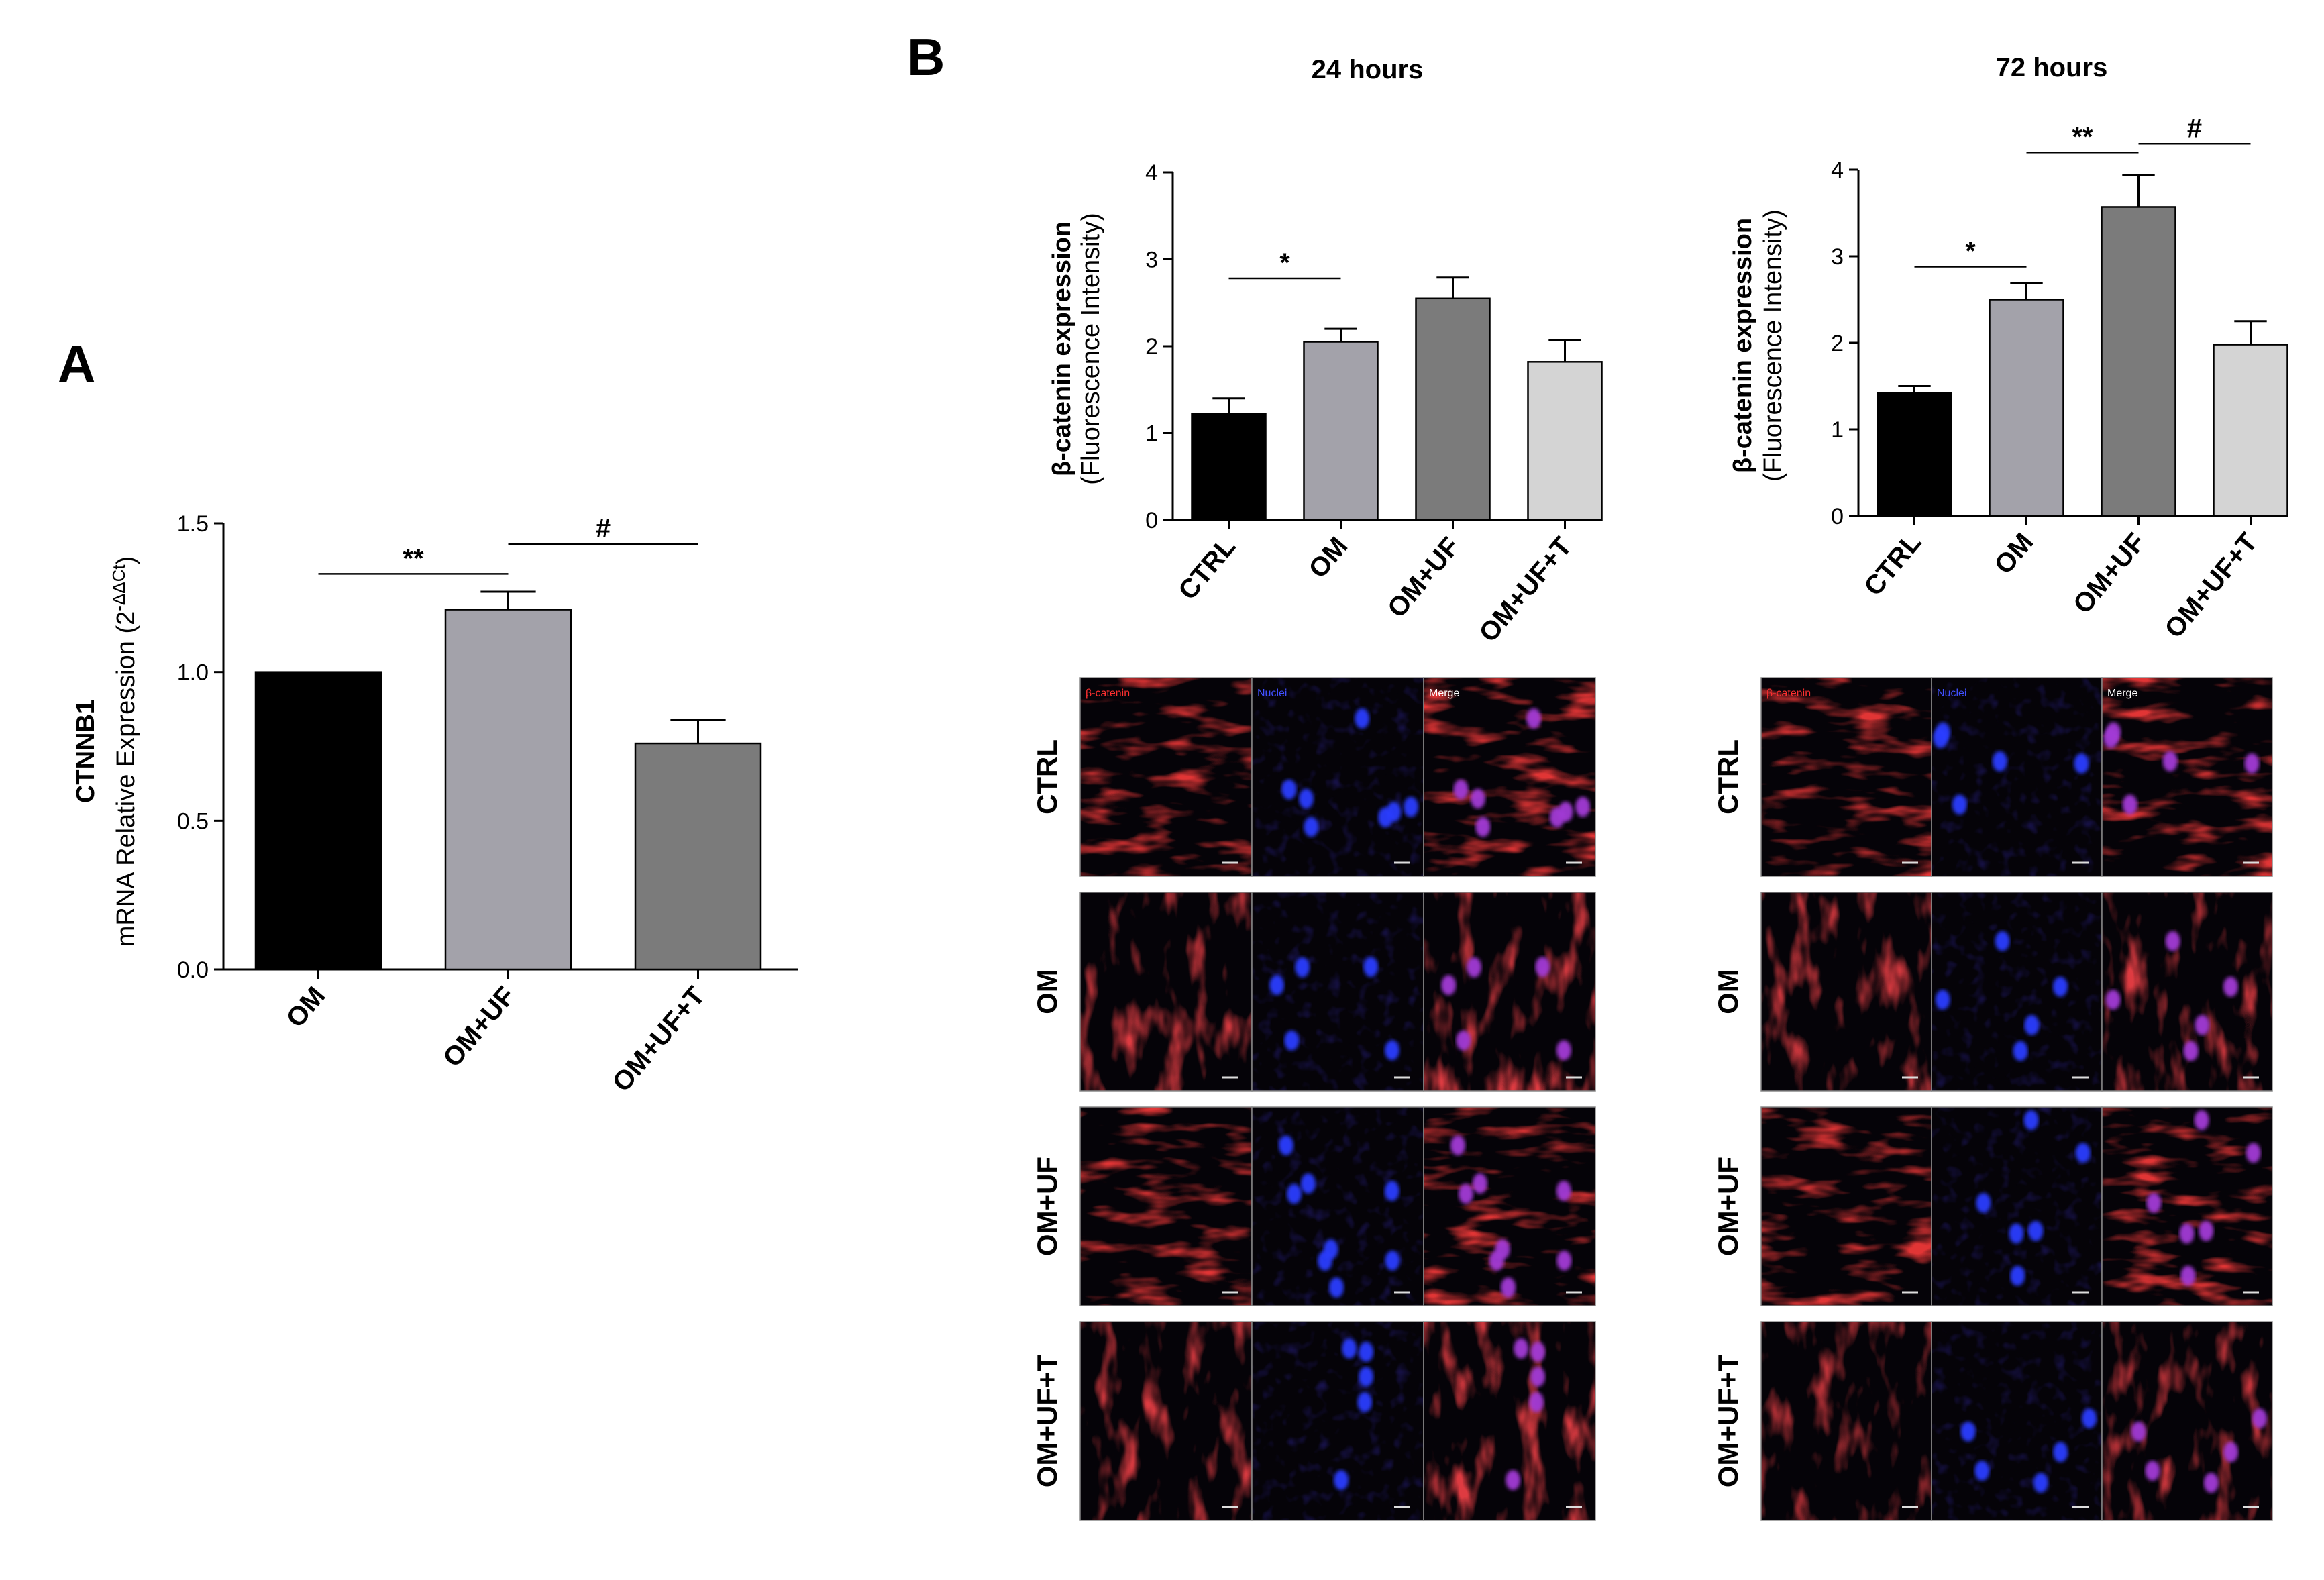 The image size is (2324, 1580). I want to click on title-24-hours: 24 hours, so click(1368, 70).